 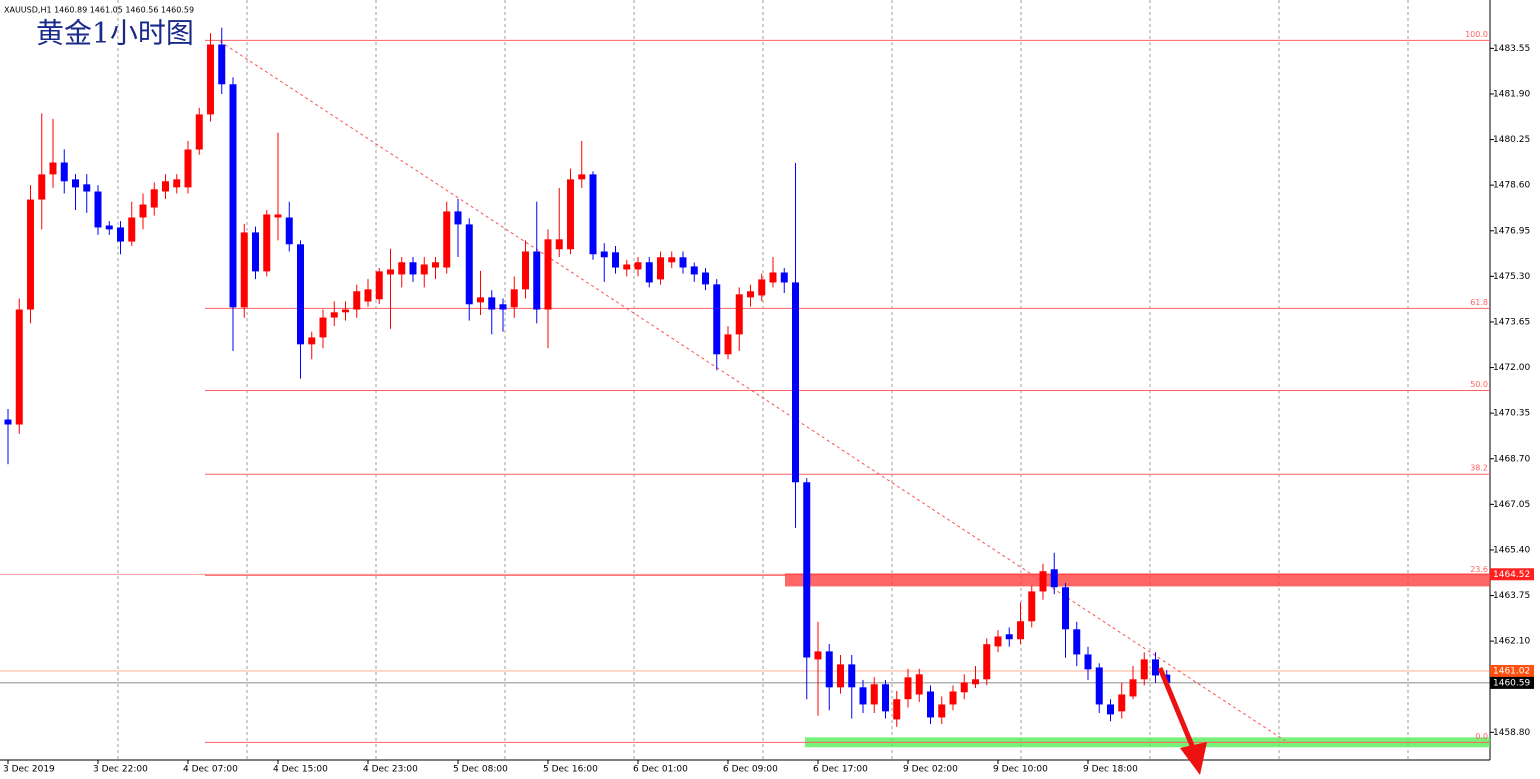 What do you see at coordinates (660, 770) in the screenshot?
I see `x-tick-label: 6 Dec 01:00` at bounding box center [660, 770].